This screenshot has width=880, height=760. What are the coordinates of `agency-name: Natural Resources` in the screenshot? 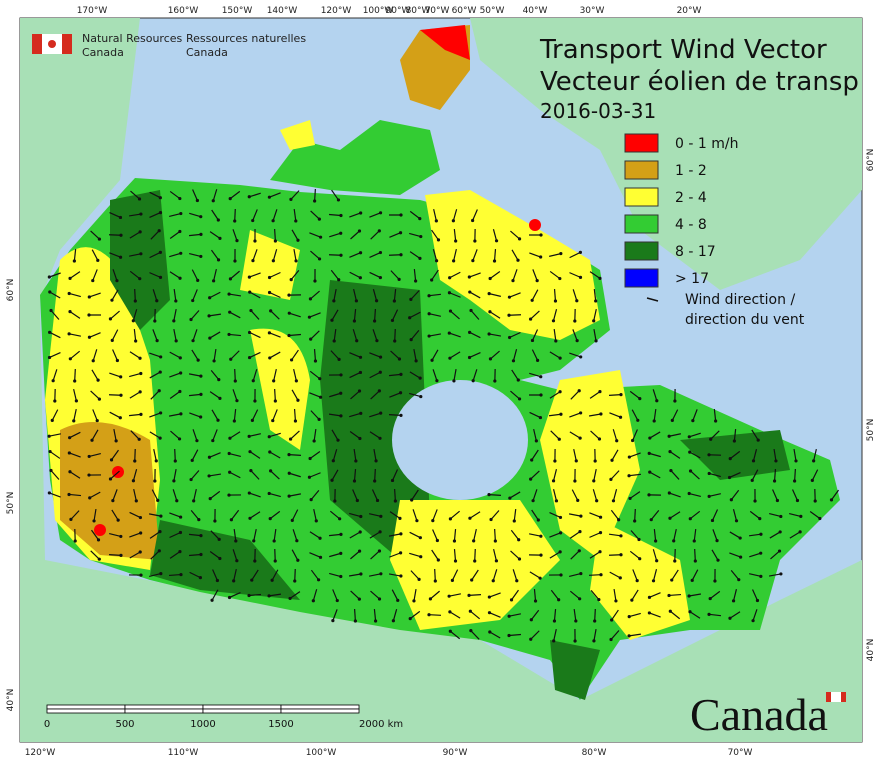 It's located at (132, 38).